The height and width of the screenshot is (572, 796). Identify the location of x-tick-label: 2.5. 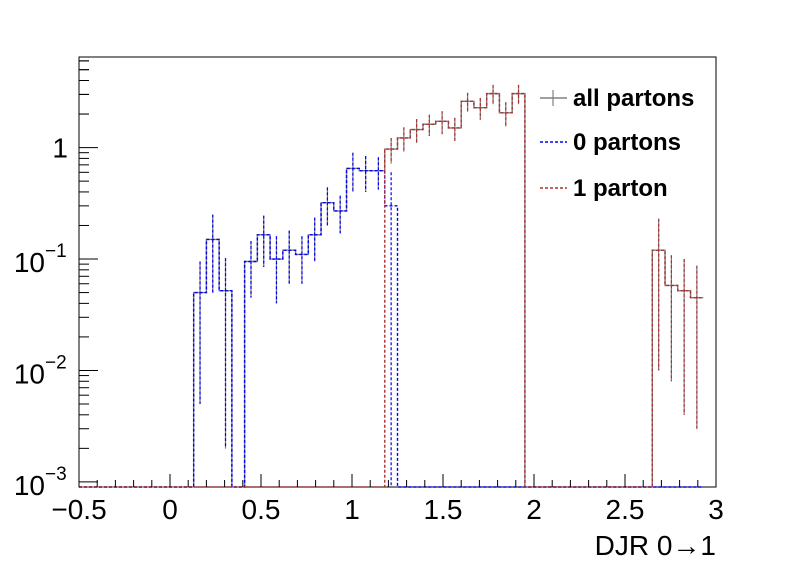
(625, 509).